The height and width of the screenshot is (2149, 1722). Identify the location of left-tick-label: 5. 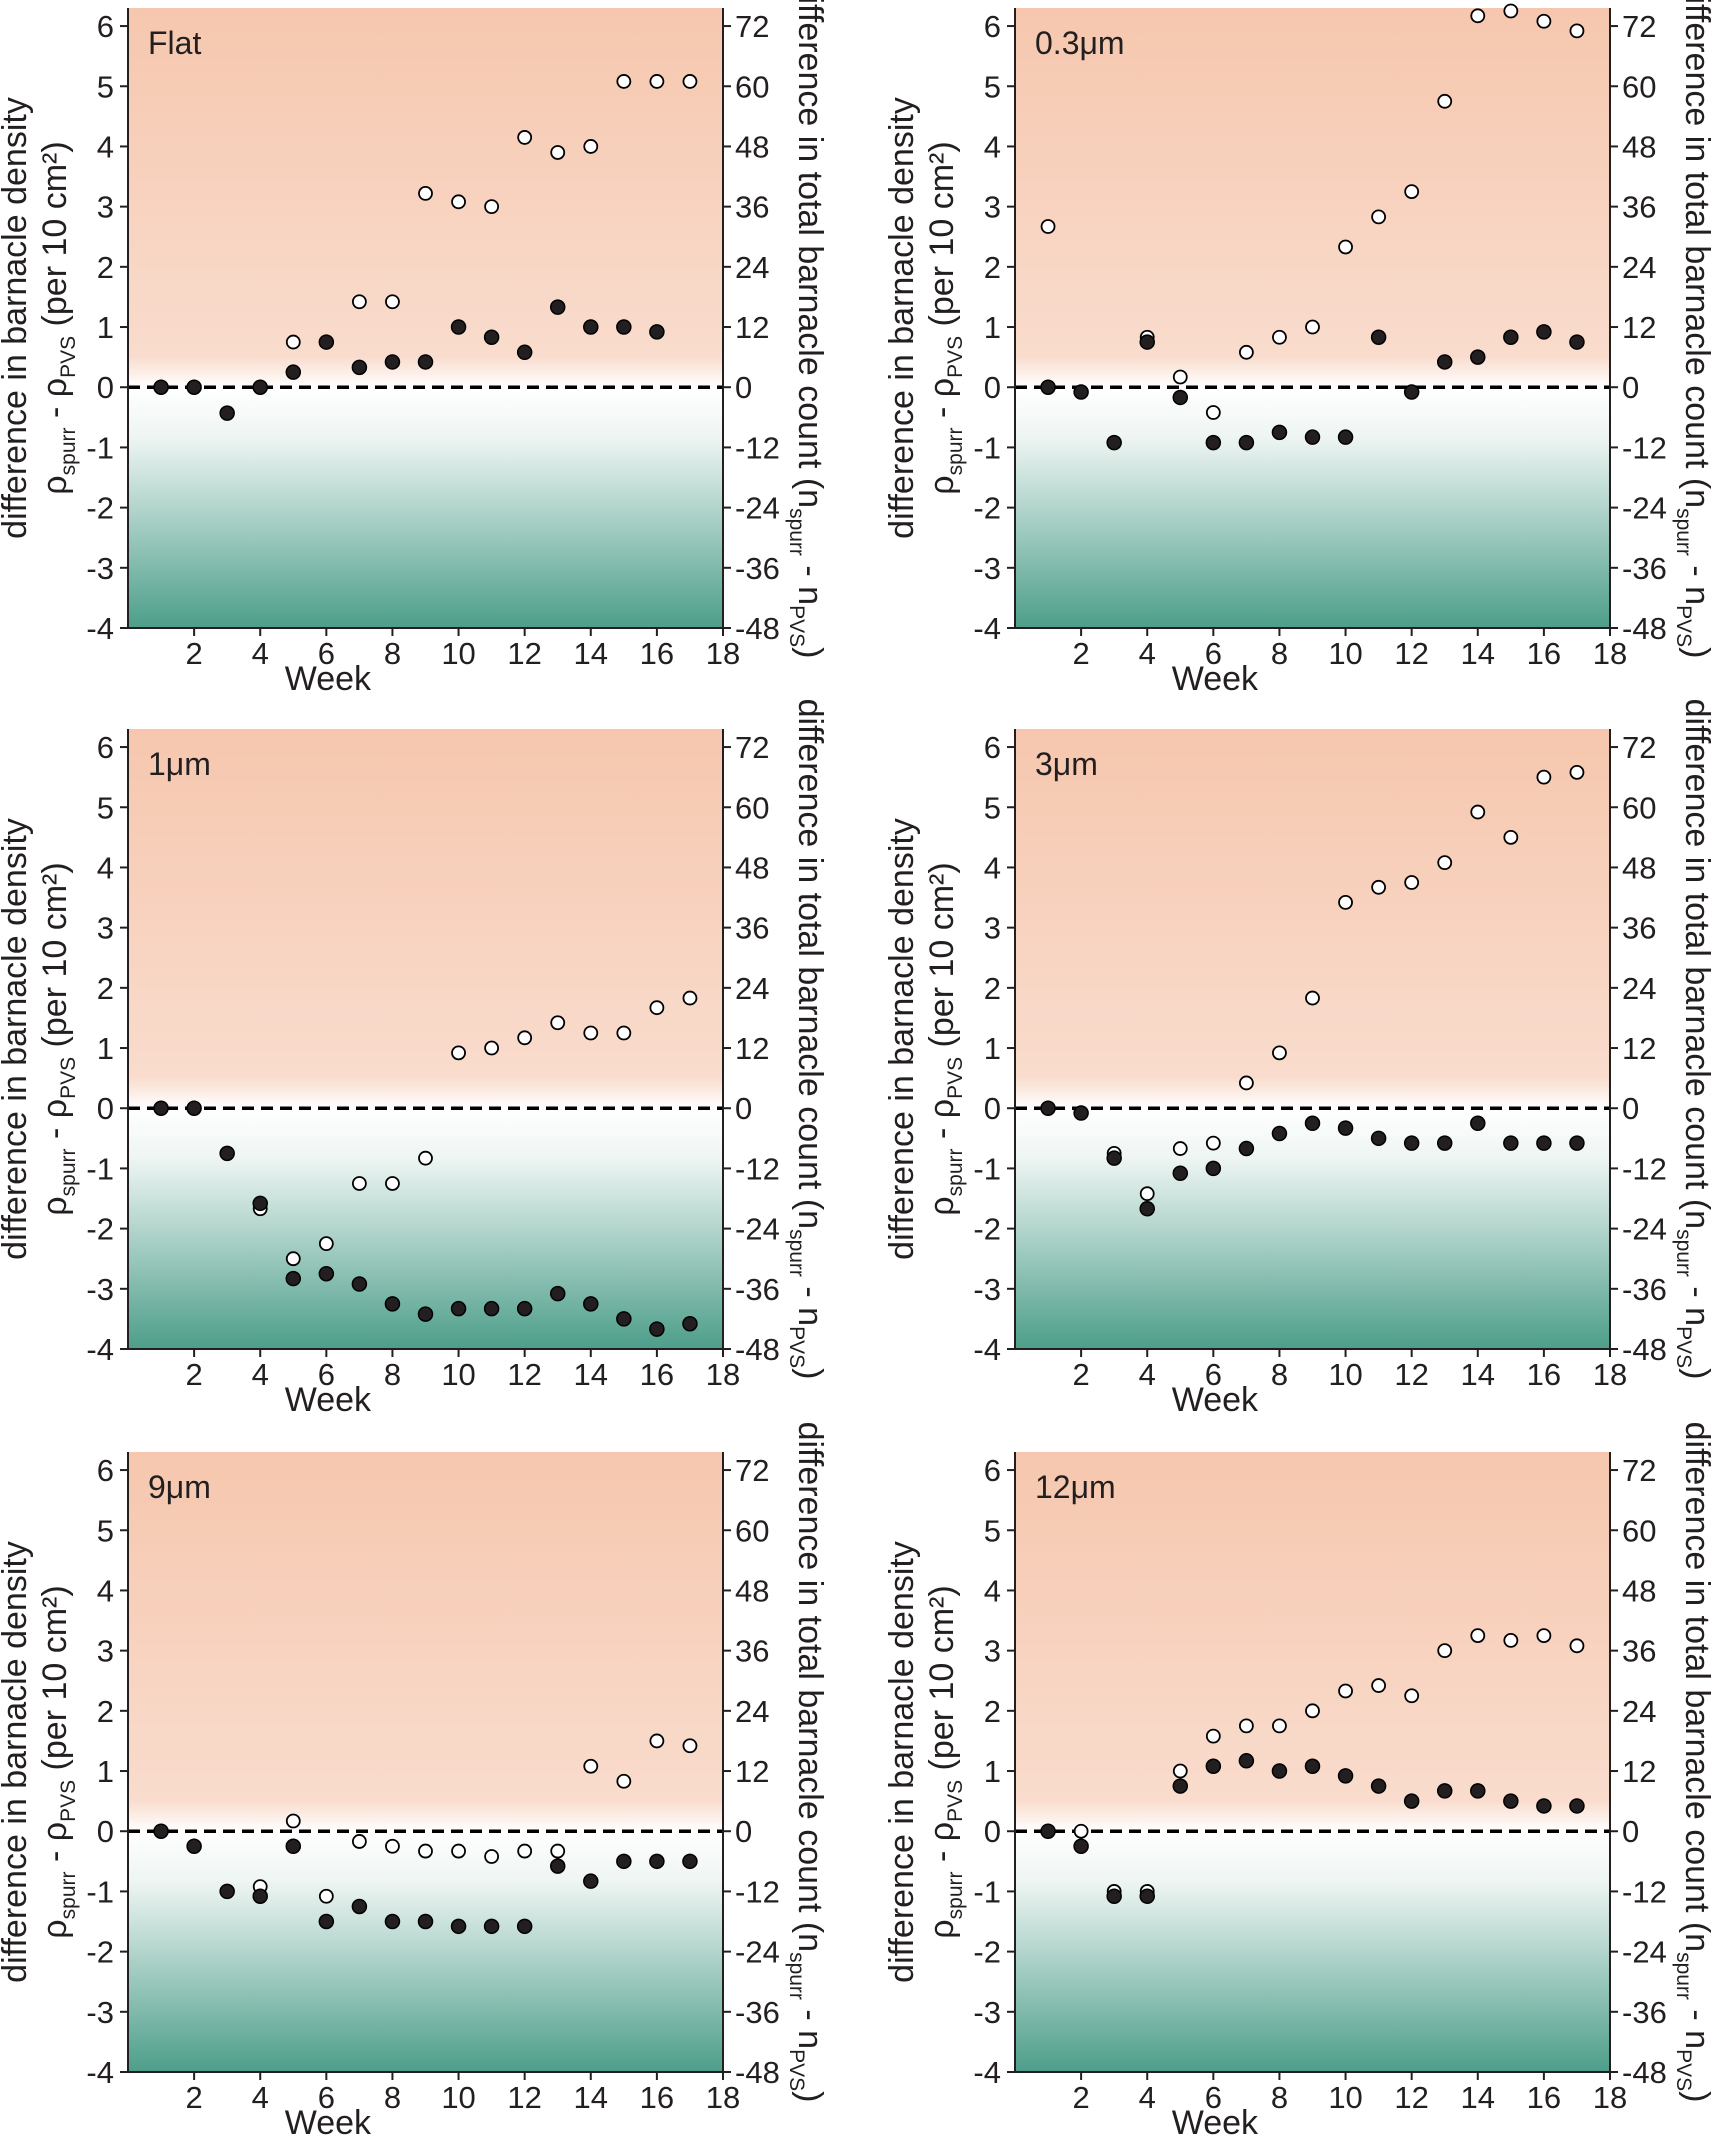
(992, 1530).